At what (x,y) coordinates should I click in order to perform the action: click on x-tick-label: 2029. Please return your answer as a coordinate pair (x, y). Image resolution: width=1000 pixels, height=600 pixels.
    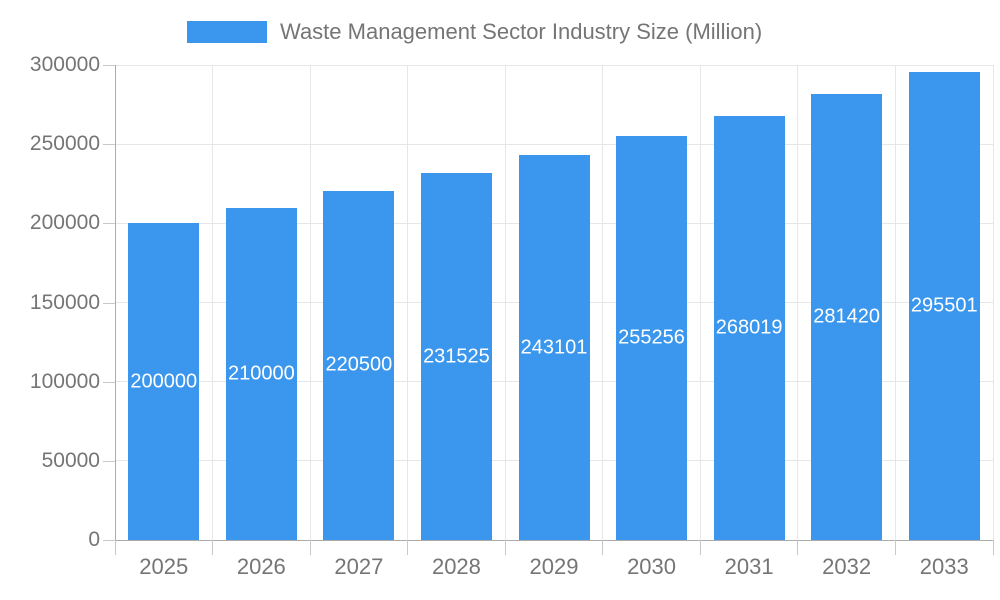
    Looking at the image, I should click on (554, 566).